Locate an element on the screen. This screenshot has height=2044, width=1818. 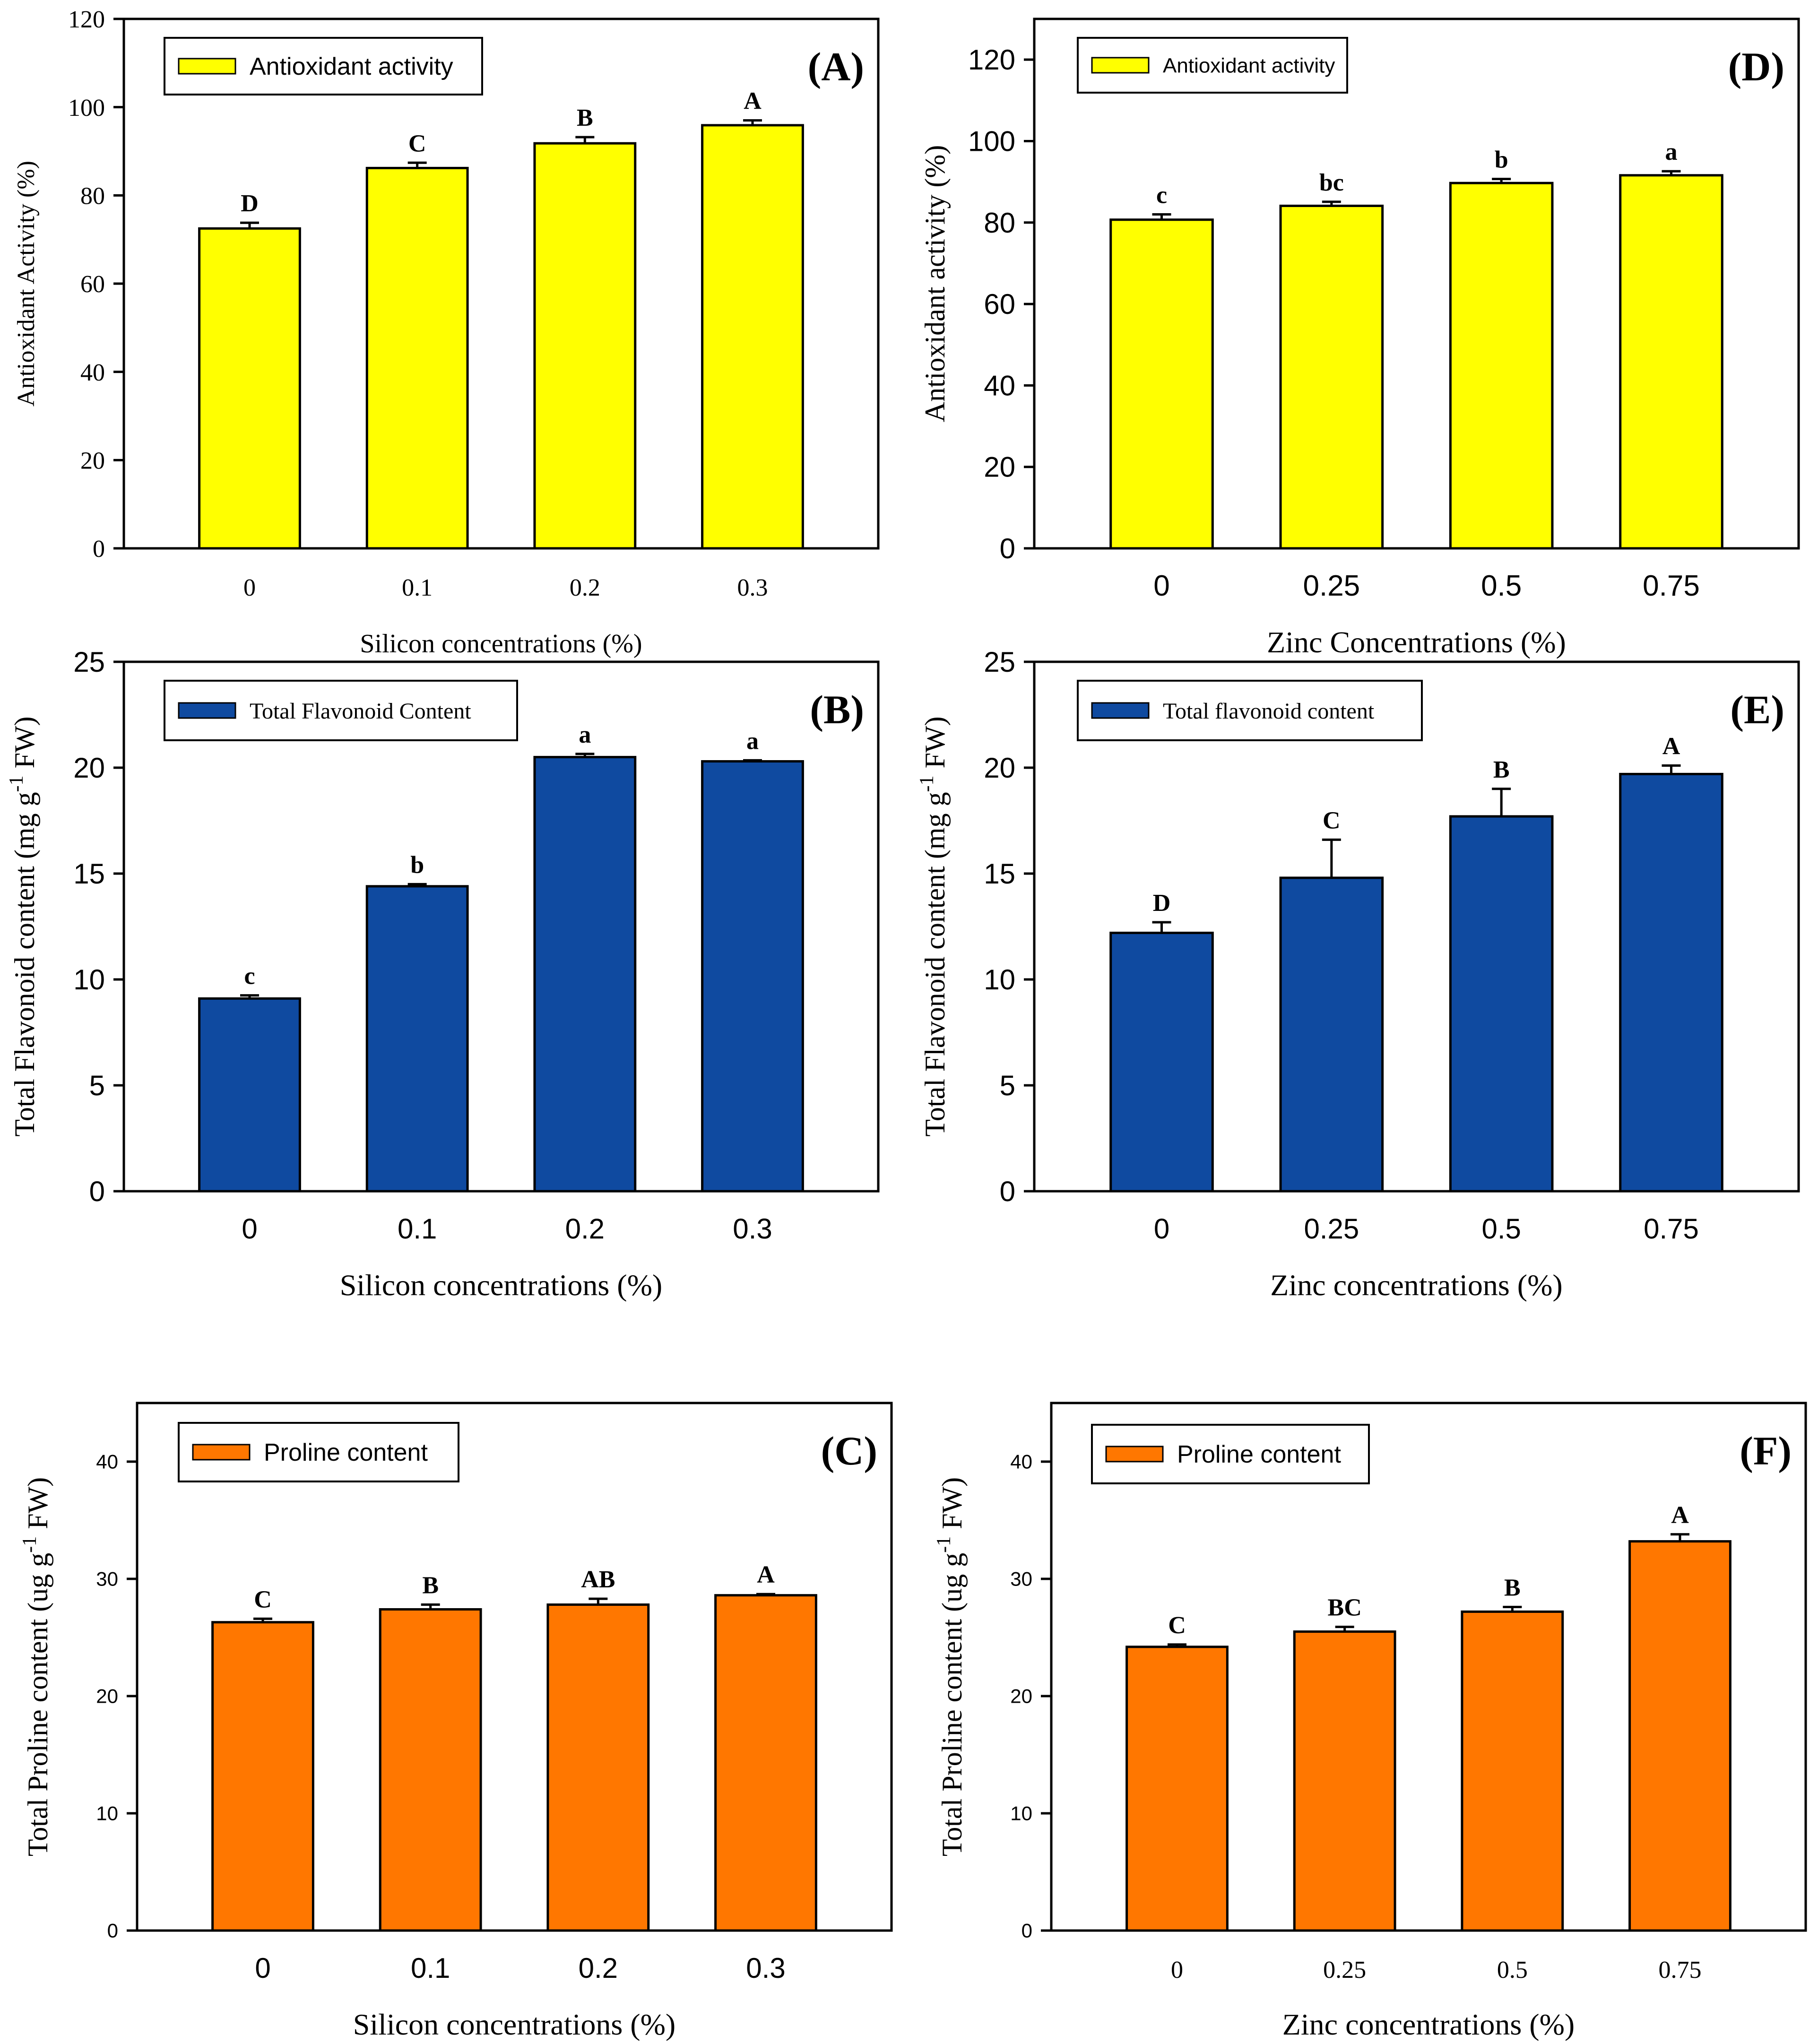
panel-label: (D) is located at coordinates (1756, 66).